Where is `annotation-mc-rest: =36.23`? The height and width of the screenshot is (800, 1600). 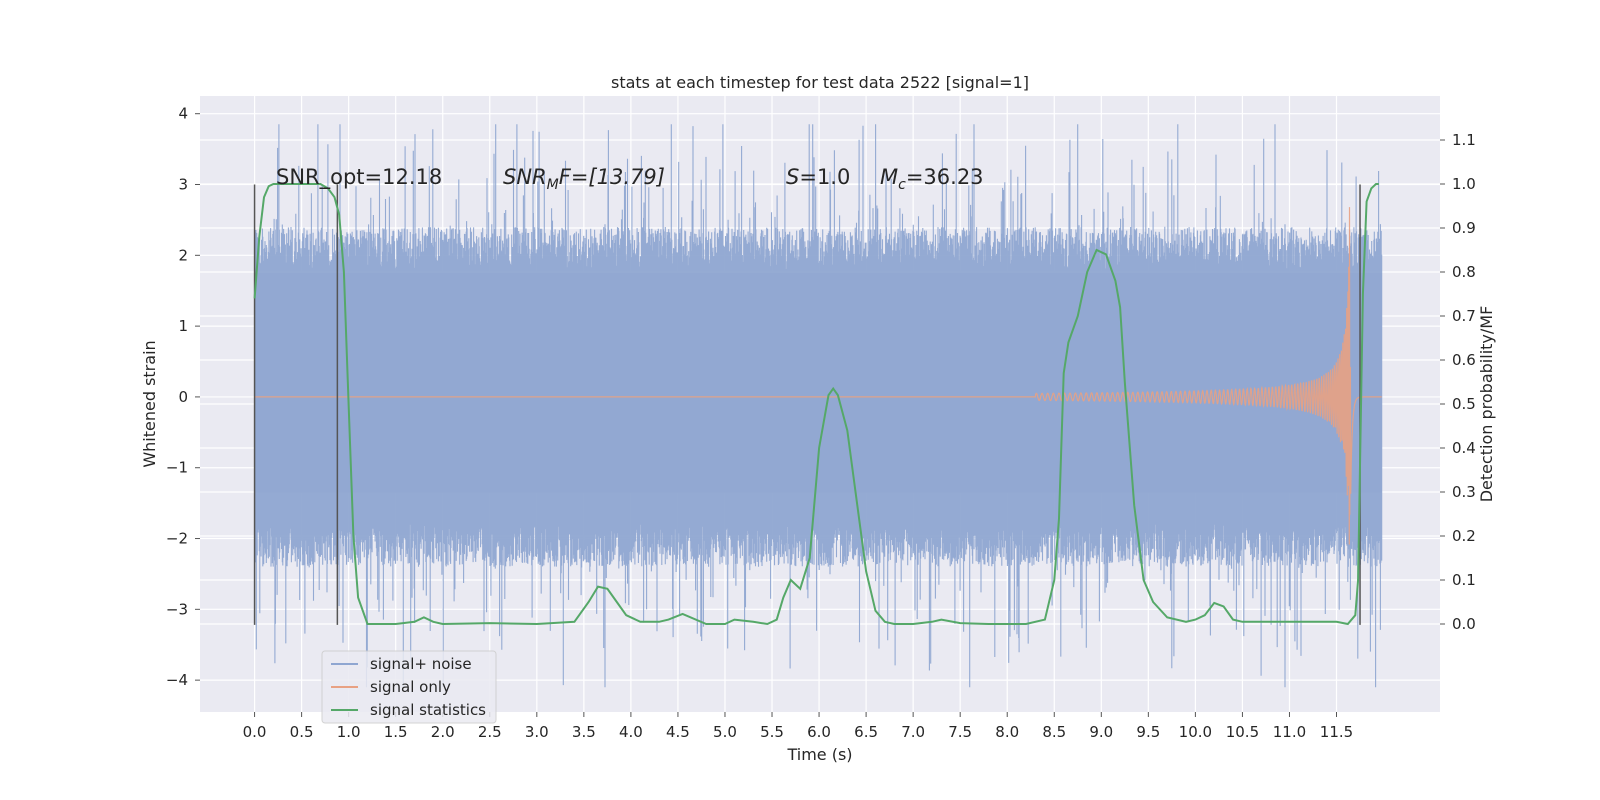
annotation-mc-rest: =36.23 is located at coordinates (945, 177).